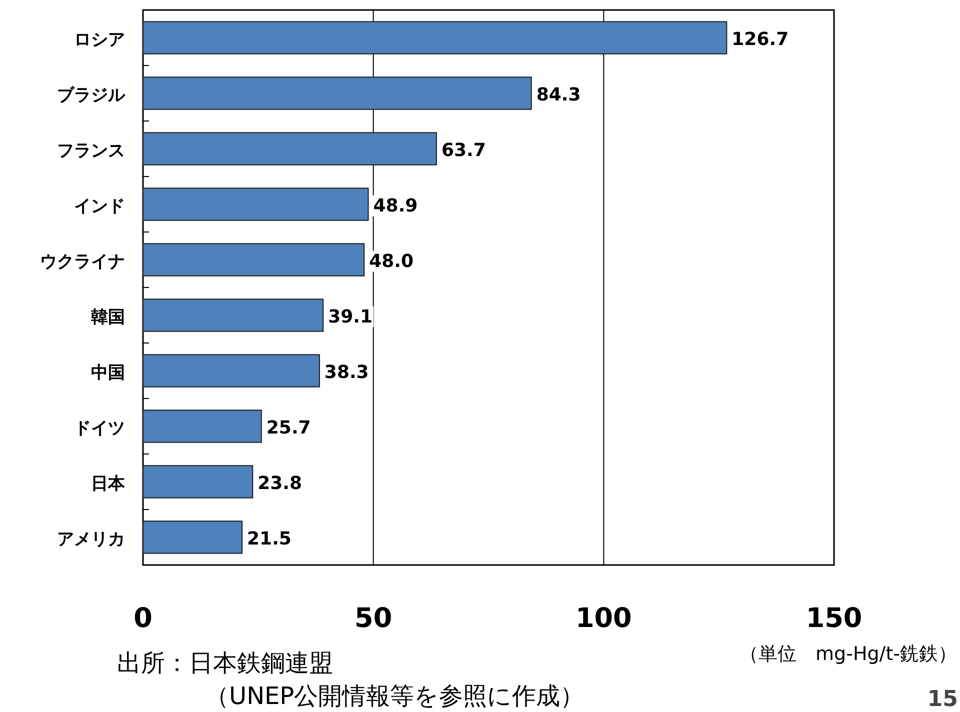 The height and width of the screenshot is (712, 960). Describe the element at coordinates (463, 150) in the screenshot. I see `data-label: 63.7` at that location.